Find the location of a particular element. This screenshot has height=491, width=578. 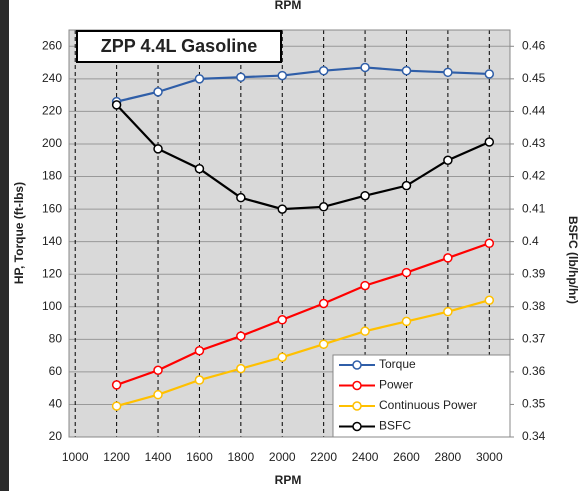

chart-title: ZPP 4.4L Gasoline is located at coordinates (179, 46).